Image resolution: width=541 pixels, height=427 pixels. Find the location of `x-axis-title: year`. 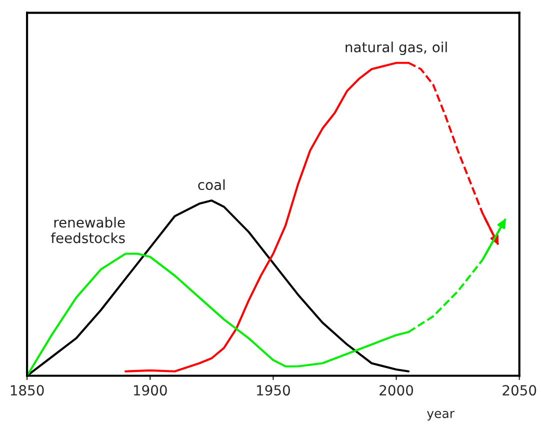

x-axis-title: year is located at coordinates (441, 415).